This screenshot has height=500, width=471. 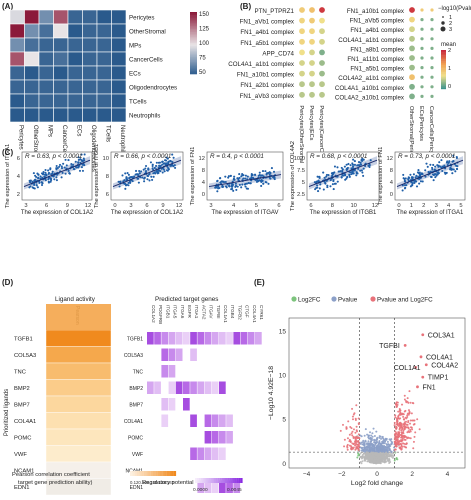 I want to click on panel-label-c: (C), so click(x=8, y=152).